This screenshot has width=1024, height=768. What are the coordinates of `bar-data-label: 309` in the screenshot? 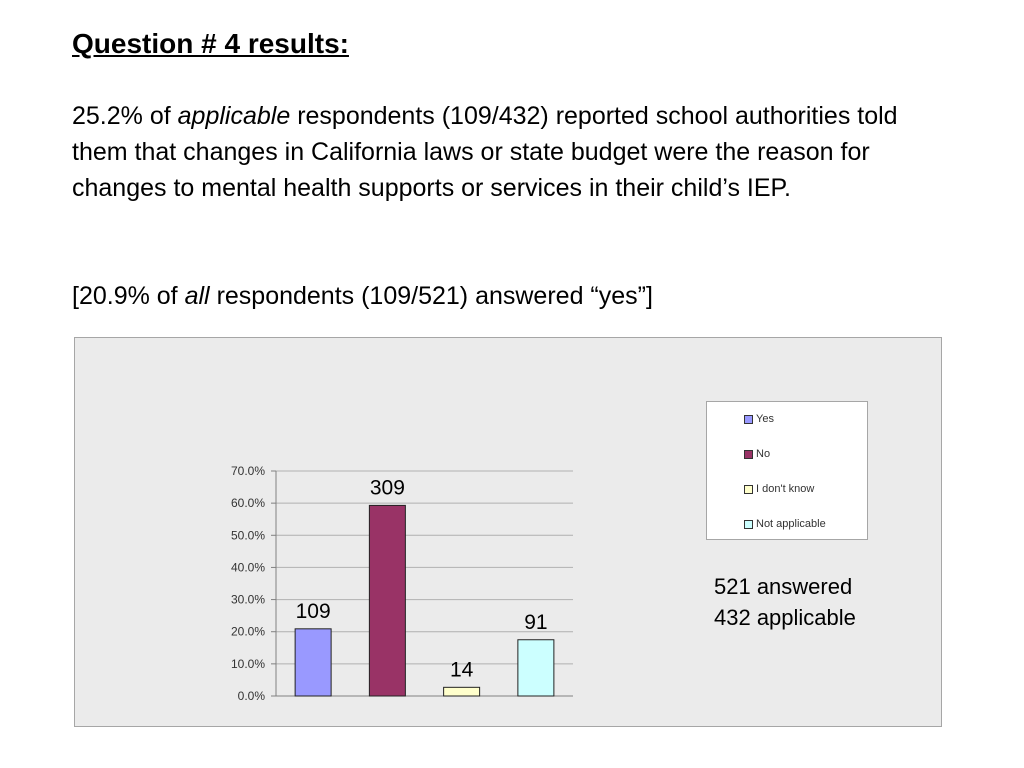 It's located at (387, 487).